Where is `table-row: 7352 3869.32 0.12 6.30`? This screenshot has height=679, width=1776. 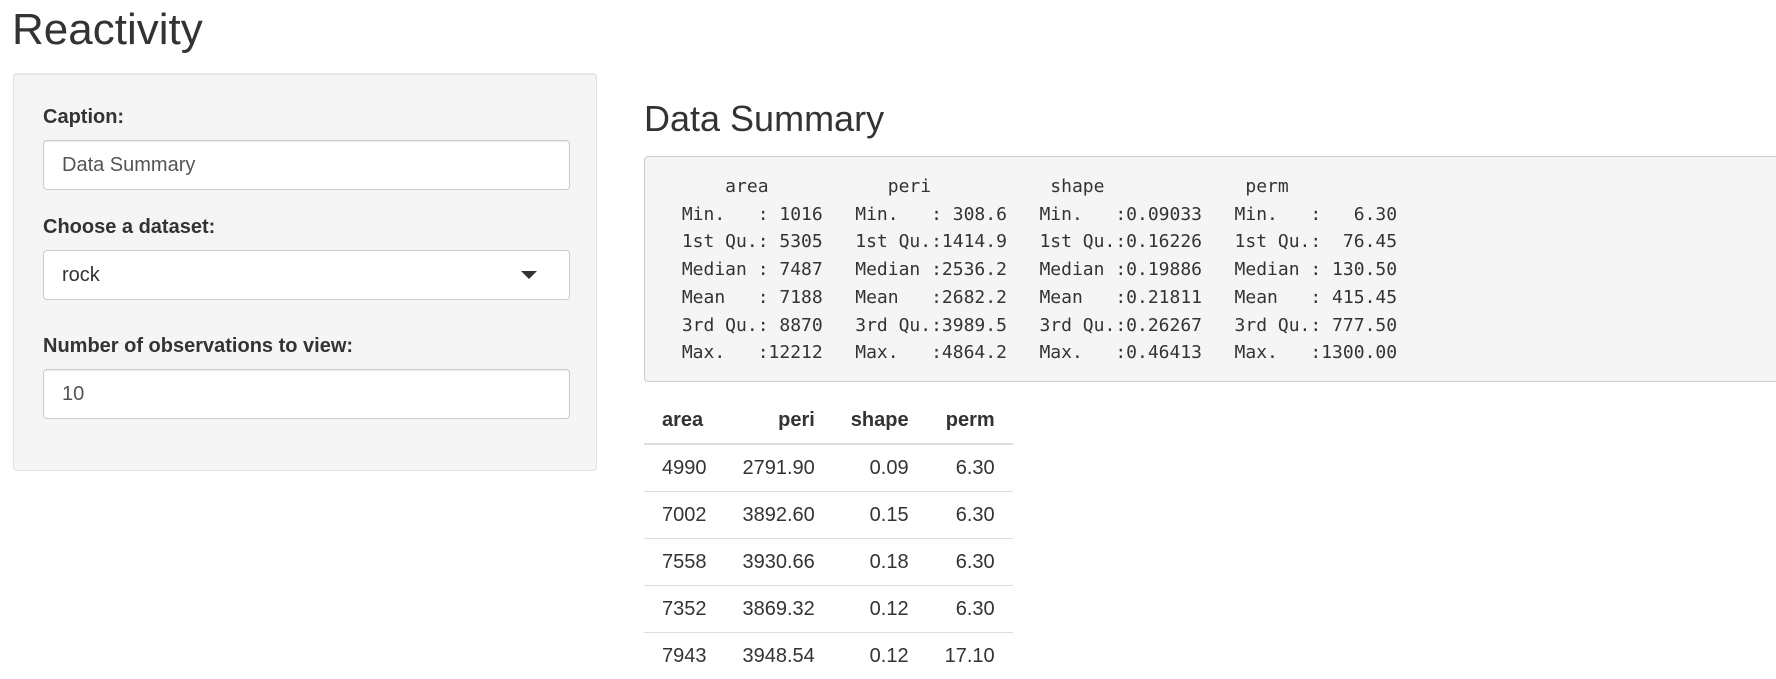
table-row: 7352 3869.32 0.12 6.30 is located at coordinates (828, 609).